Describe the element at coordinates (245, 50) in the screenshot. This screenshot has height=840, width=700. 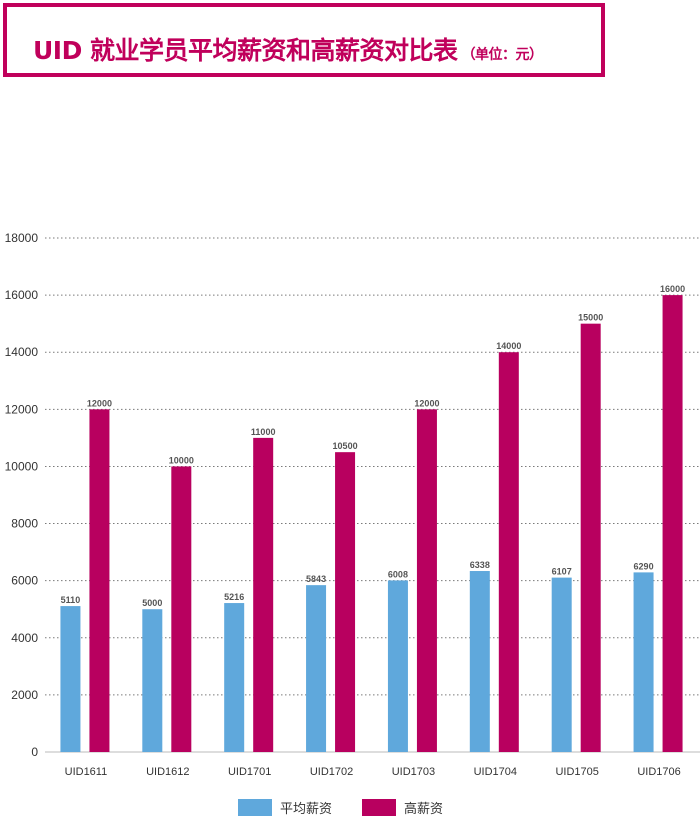
I see `chart-title-text: UID 就业学员平均薪资和高薪资对比表` at that location.